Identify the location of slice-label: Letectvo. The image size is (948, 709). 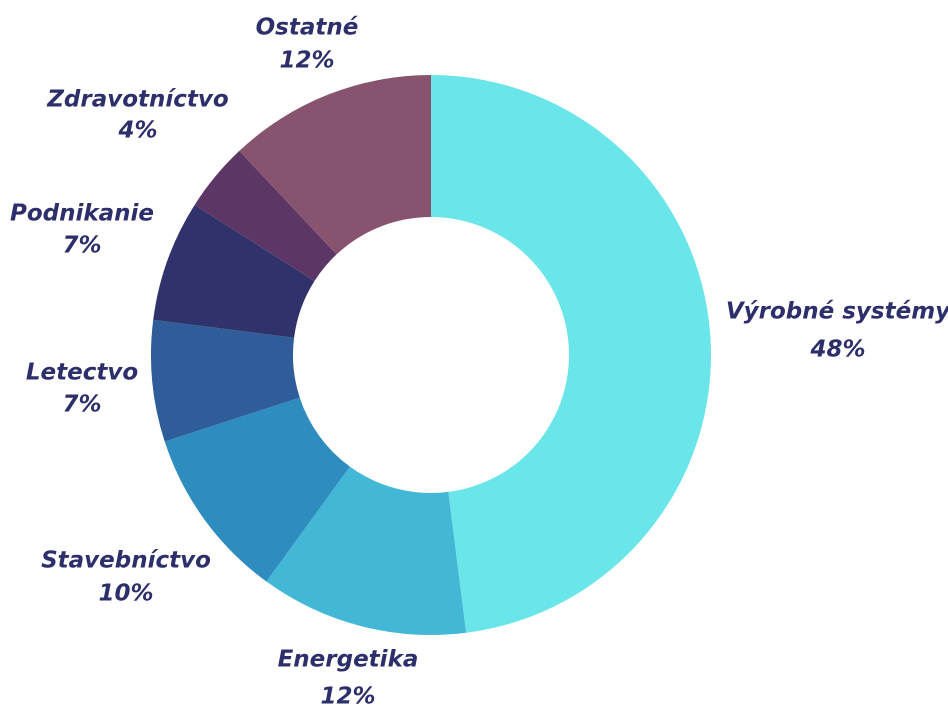
(82, 373).